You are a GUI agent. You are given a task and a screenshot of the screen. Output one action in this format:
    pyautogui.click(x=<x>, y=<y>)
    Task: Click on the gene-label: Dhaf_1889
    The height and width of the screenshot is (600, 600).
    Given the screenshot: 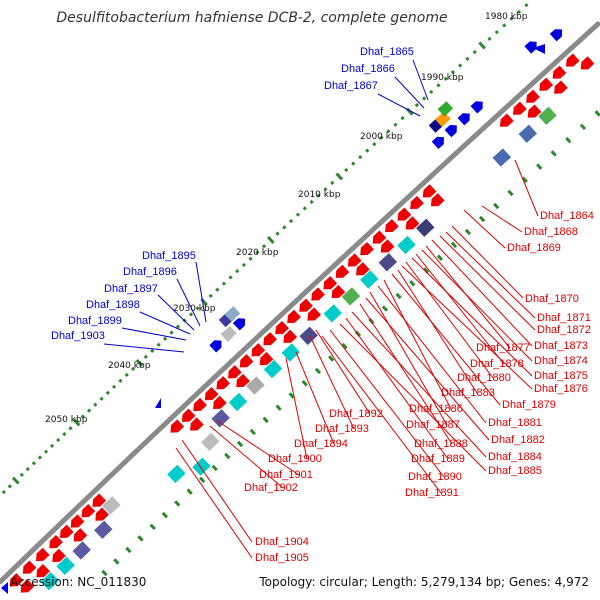 What is the action you would take?
    pyautogui.click(x=438, y=459)
    